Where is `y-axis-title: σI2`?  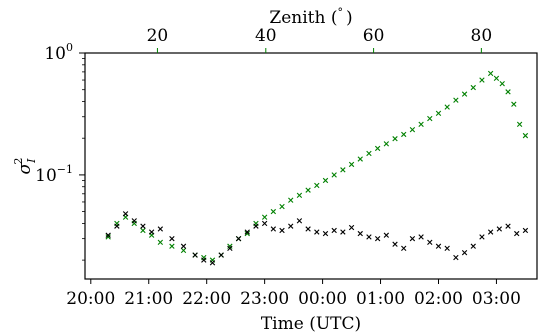 y-axis-title: σI2 is located at coordinates (25, 166).